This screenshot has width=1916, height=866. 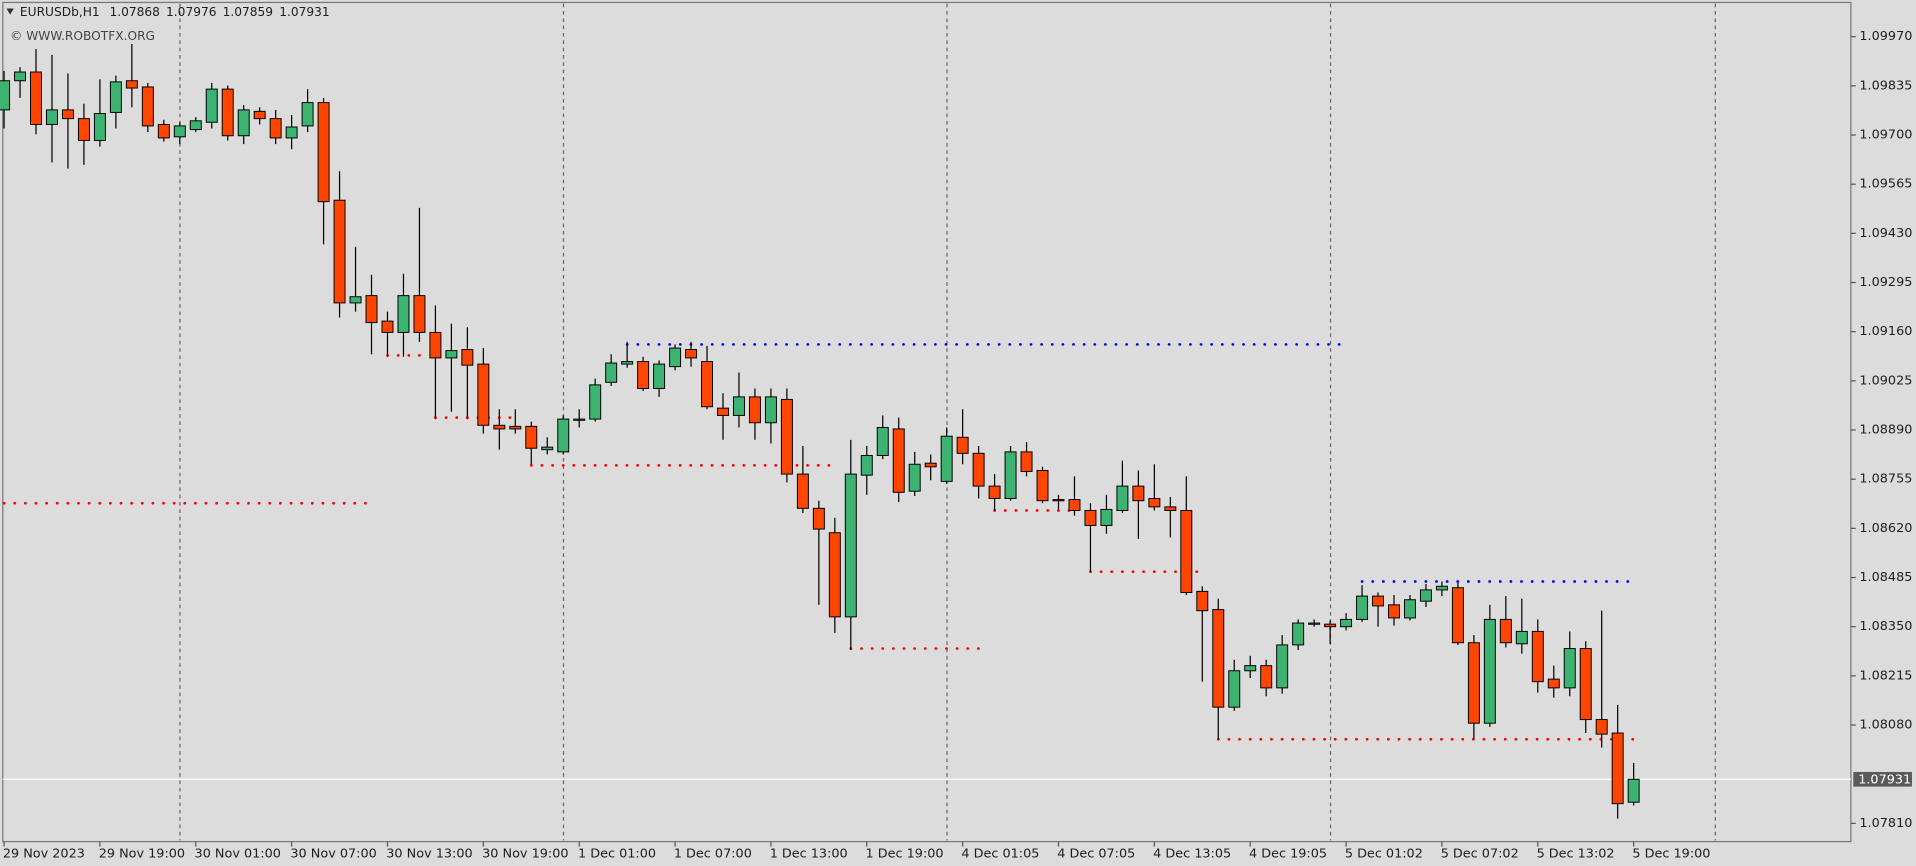 What do you see at coordinates (1885, 626) in the screenshot?
I see `y-tick-label: 1.08350` at bounding box center [1885, 626].